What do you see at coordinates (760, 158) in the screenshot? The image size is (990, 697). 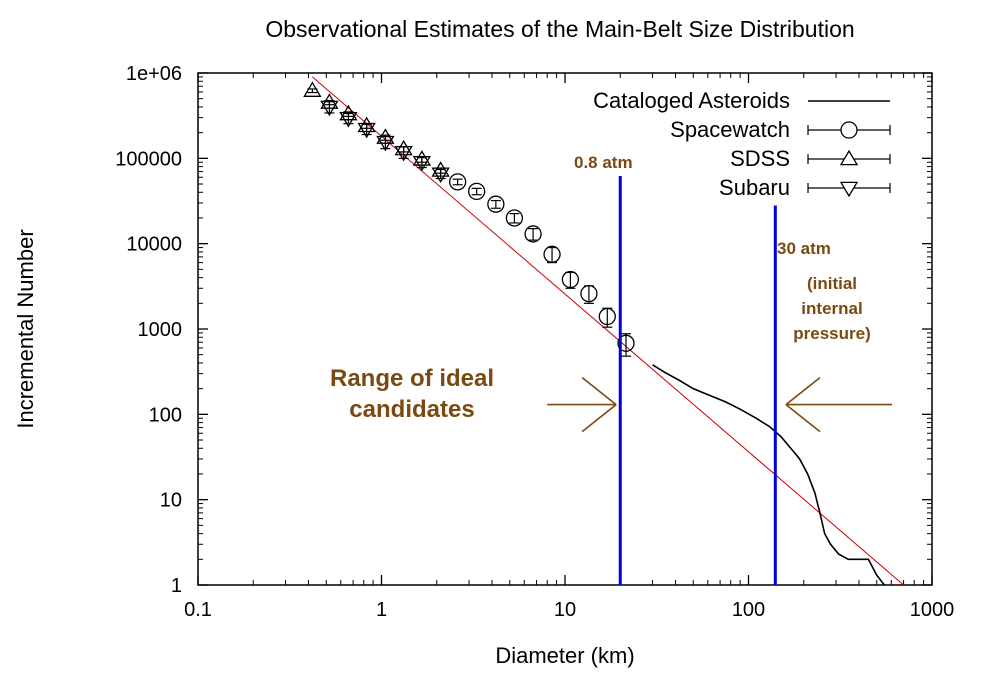 I see `legend-label-sdss: SDSS` at bounding box center [760, 158].